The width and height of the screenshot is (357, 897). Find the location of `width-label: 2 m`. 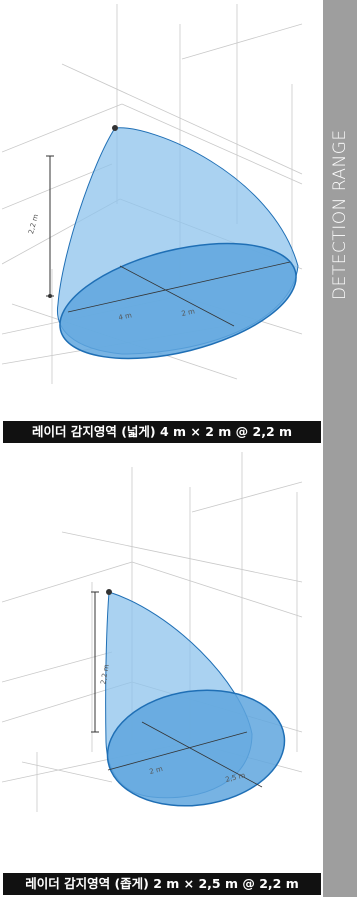

width-label: 2 m is located at coordinates (156, 770).